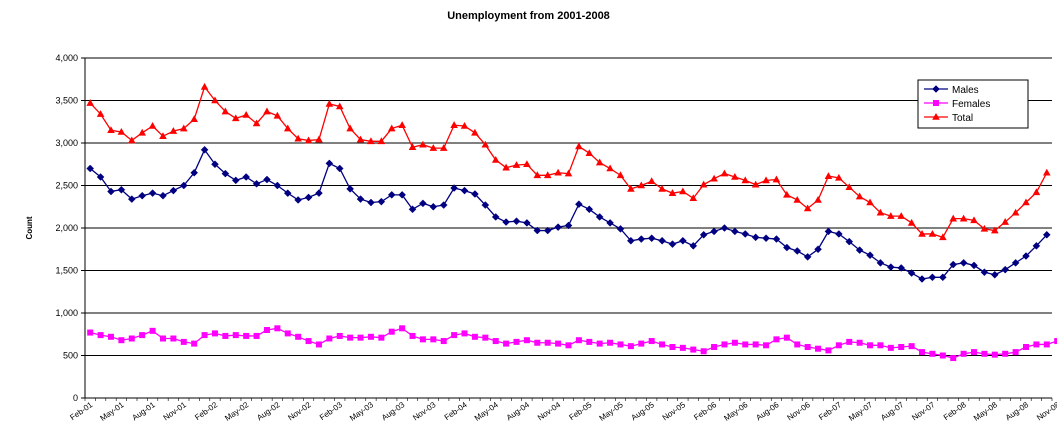 The width and height of the screenshot is (1057, 437). What do you see at coordinates (923, 411) in the screenshot?
I see `x-tick-label: Nov-07` at bounding box center [923, 411].